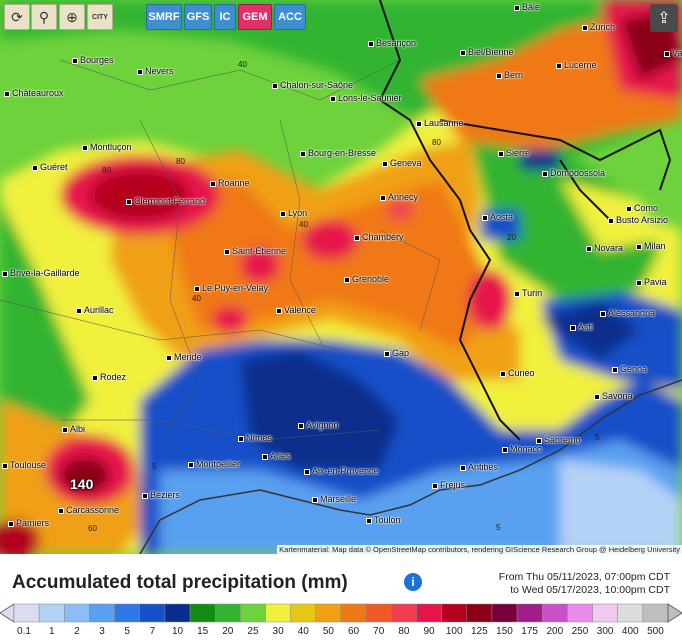 This screenshot has height=644, width=682. I want to click on city-name: Lucerne, so click(580, 65).